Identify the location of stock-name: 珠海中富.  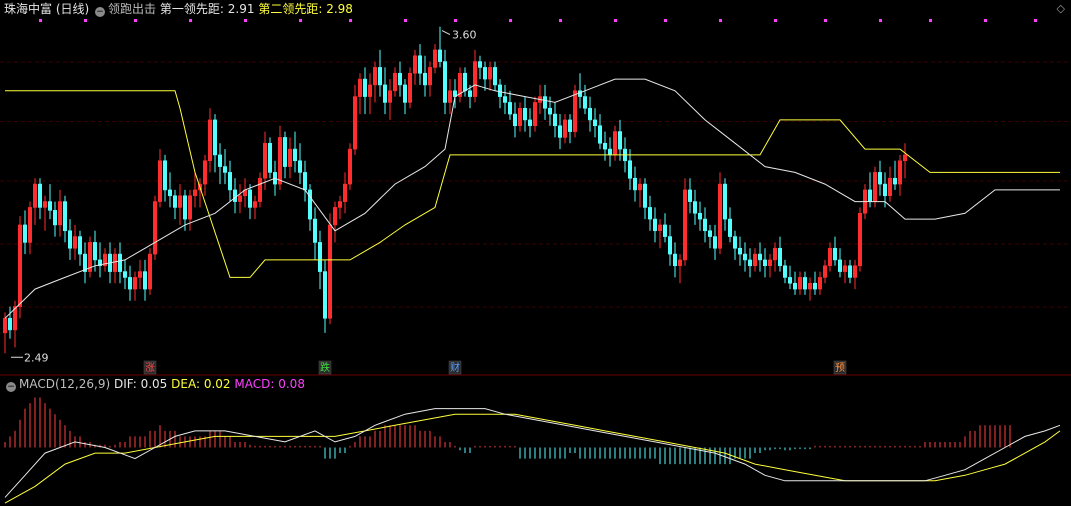
(28, 9).